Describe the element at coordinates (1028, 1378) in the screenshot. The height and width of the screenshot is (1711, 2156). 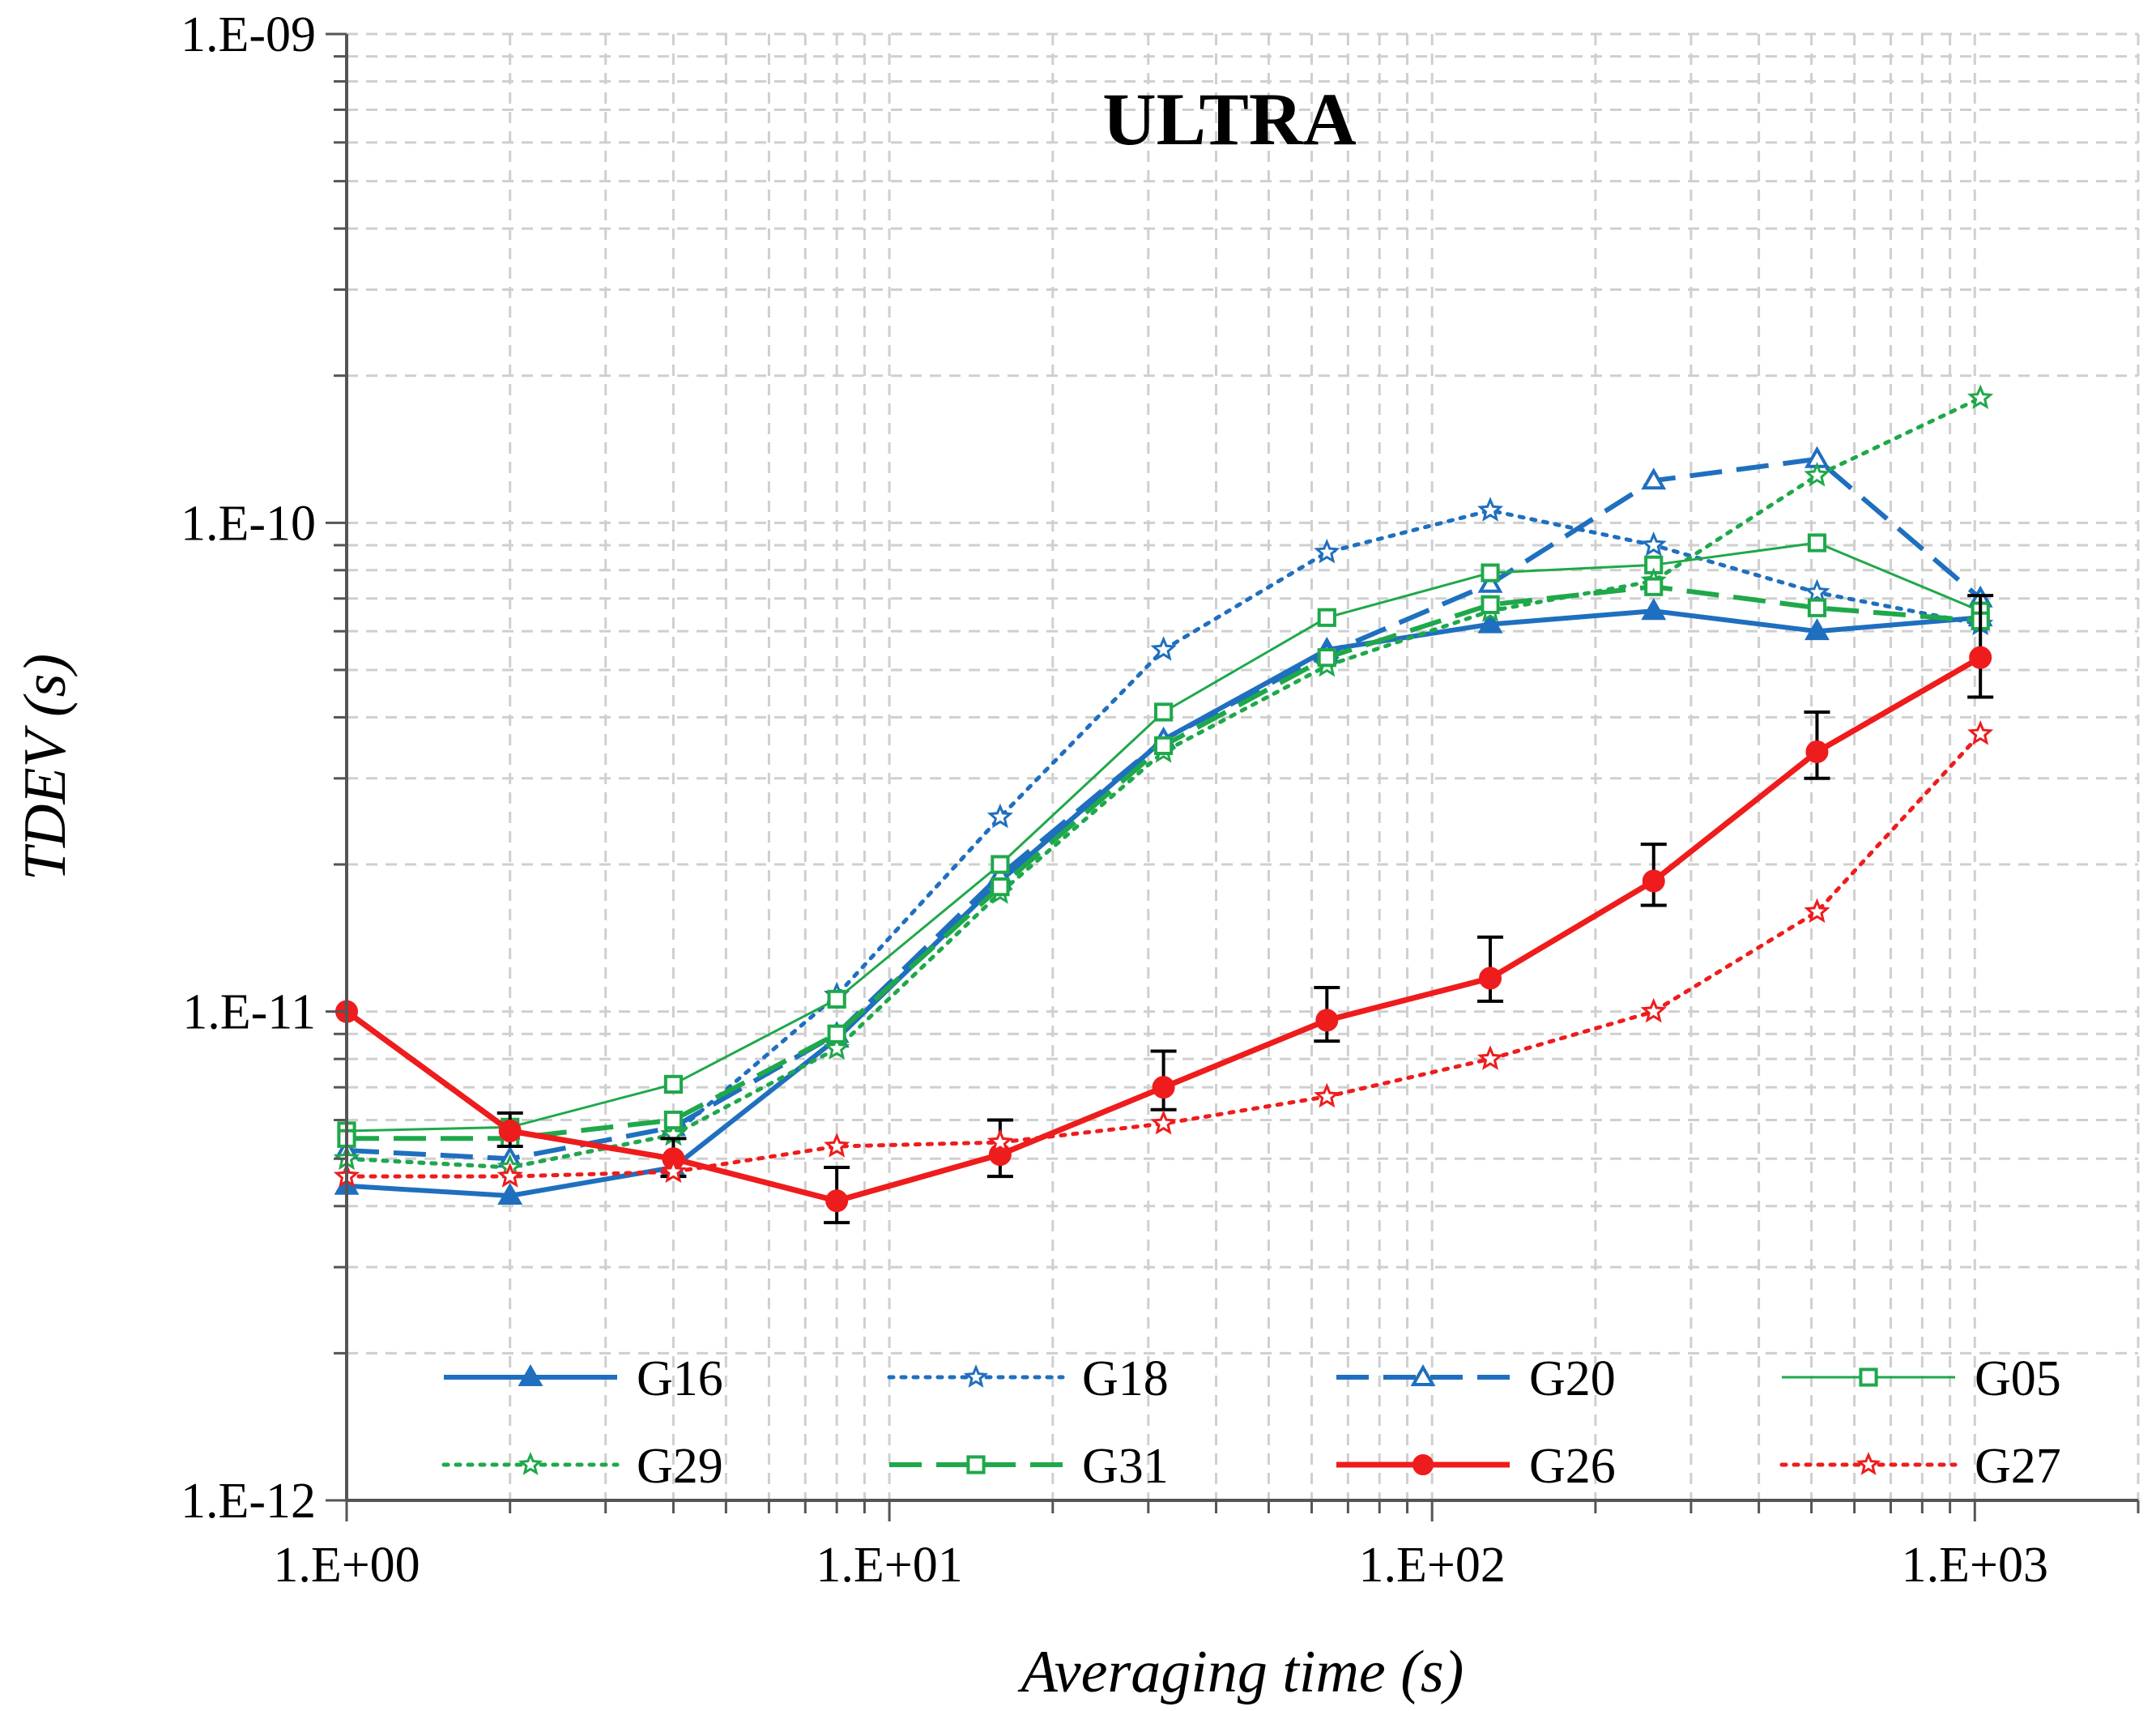
I see `legend-item-g18: G18` at that location.